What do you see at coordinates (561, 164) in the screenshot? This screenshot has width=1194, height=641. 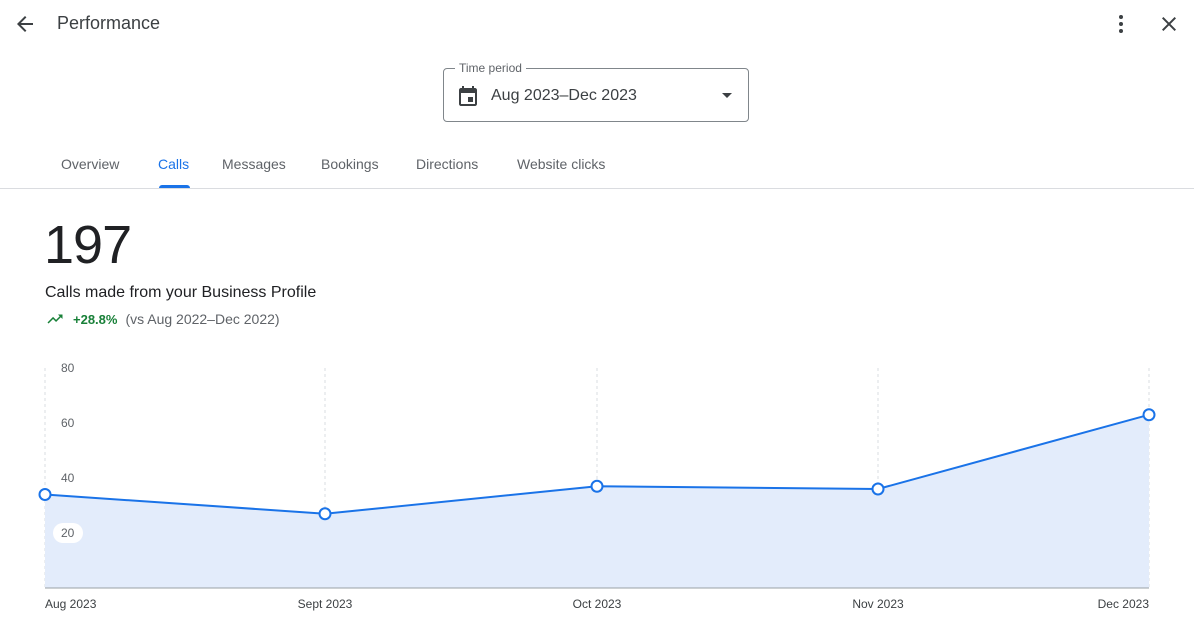 I see `tab-website-clicks: Website clicks` at bounding box center [561, 164].